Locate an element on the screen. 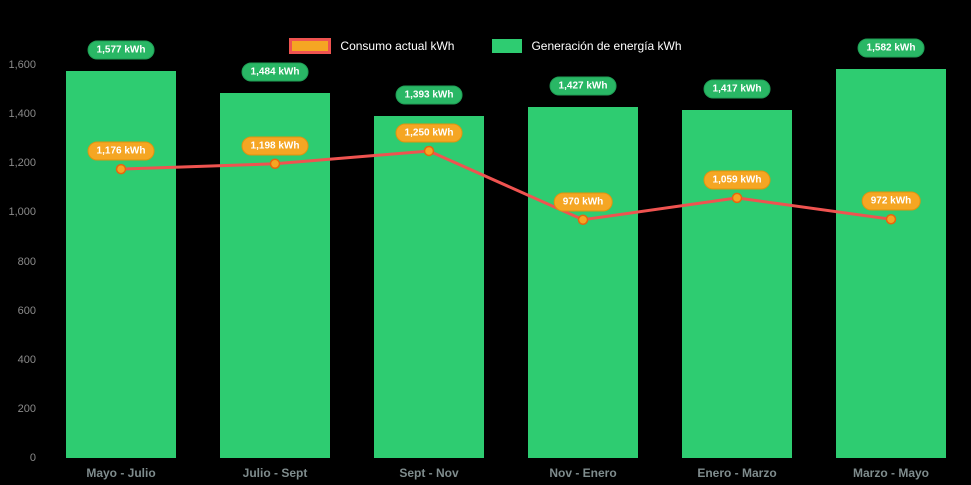  y-tick-label: 1,000 is located at coordinates (22, 212).